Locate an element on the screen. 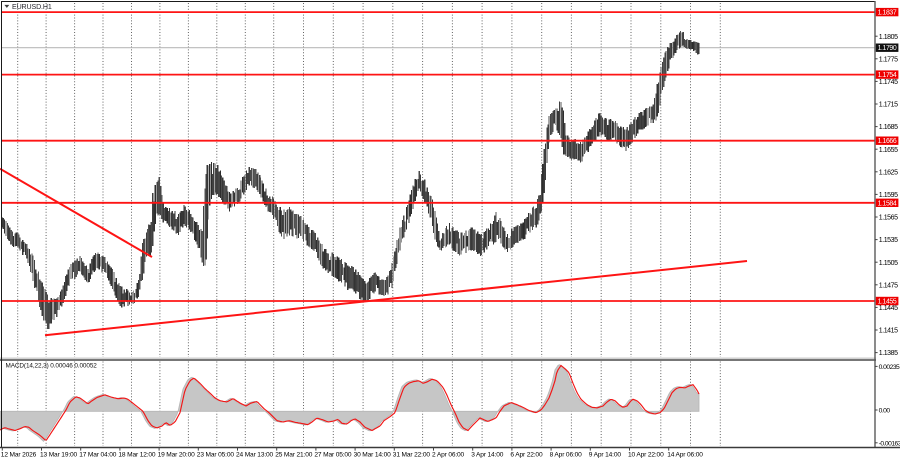  svg-text: 1.1715 is located at coordinates (888, 105).